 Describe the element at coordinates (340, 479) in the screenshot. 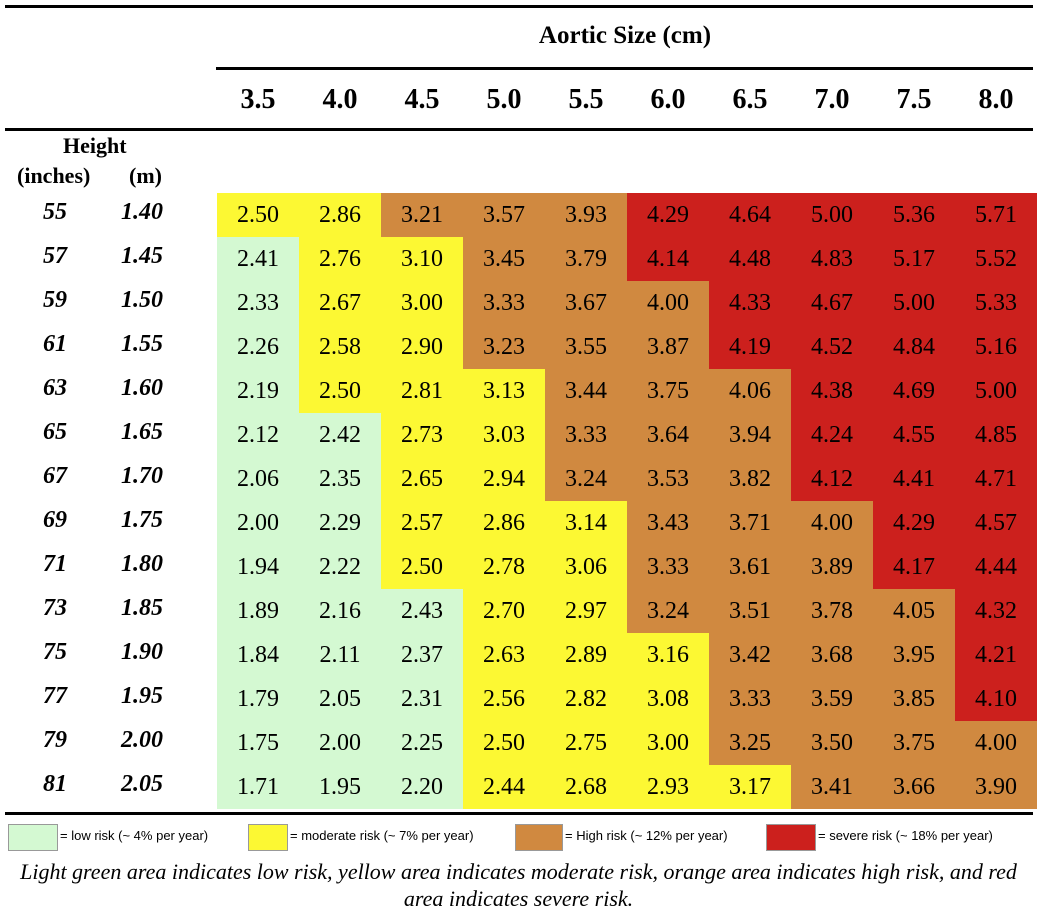

I see `heatmap-cell: 2.35` at that location.